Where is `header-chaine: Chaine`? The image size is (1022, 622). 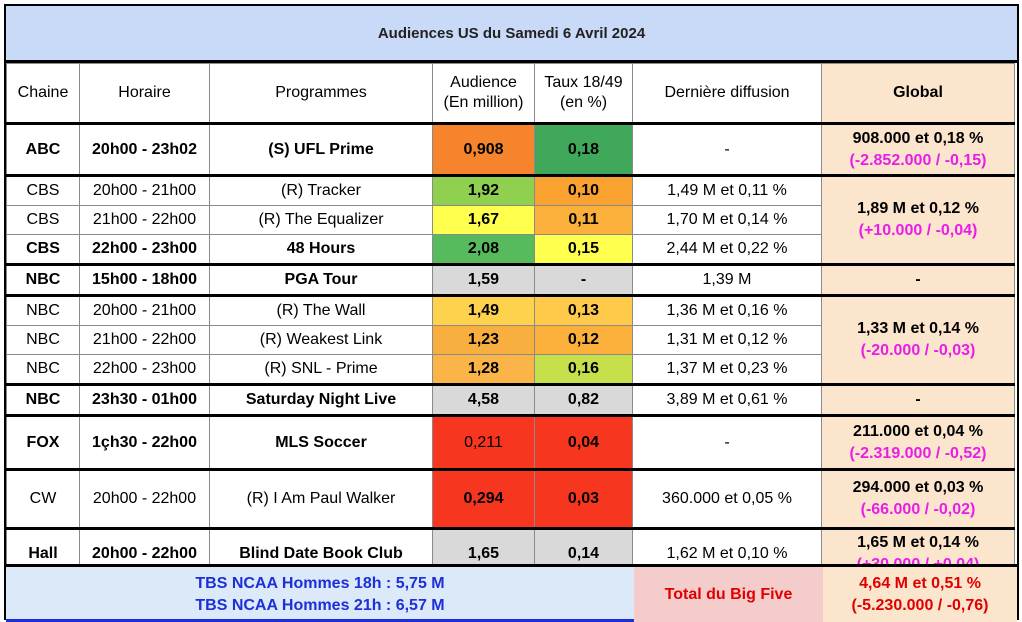
header-chaine: Chaine is located at coordinates (43, 94).